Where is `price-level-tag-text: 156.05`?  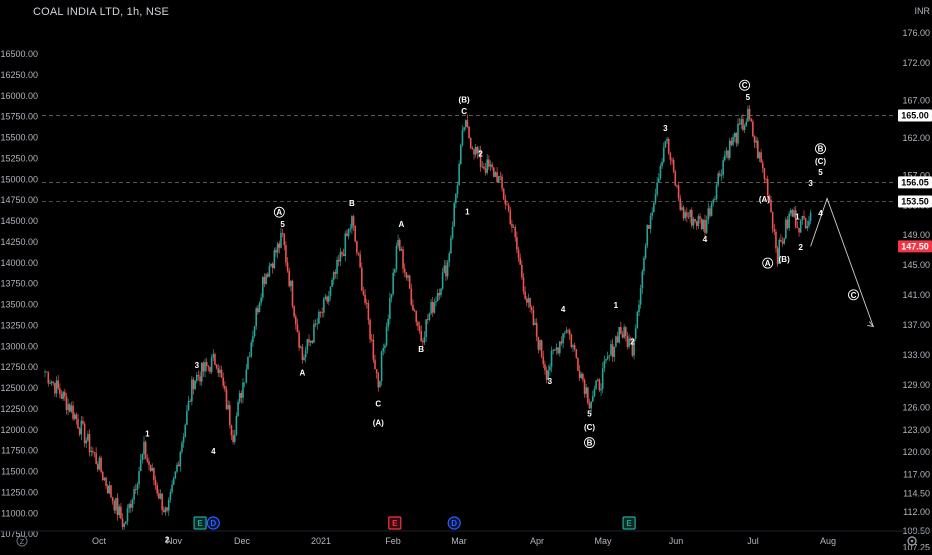 price-level-tag-text: 156.05 is located at coordinates (915, 182).